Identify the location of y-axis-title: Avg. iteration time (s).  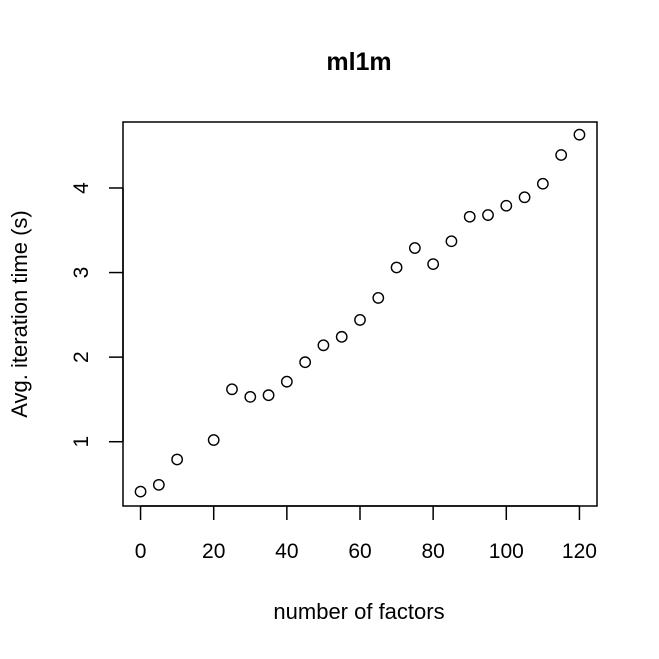
(19, 313).